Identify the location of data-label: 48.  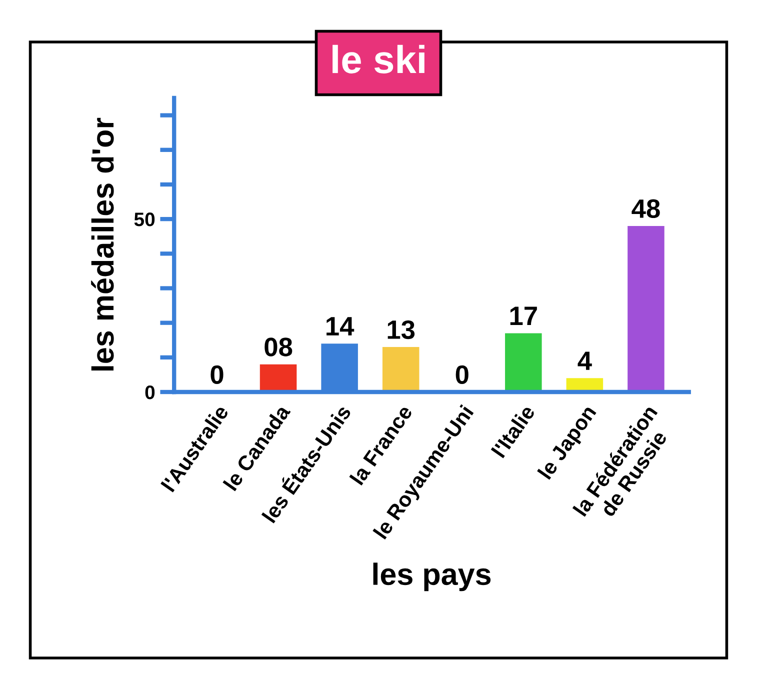
(646, 208).